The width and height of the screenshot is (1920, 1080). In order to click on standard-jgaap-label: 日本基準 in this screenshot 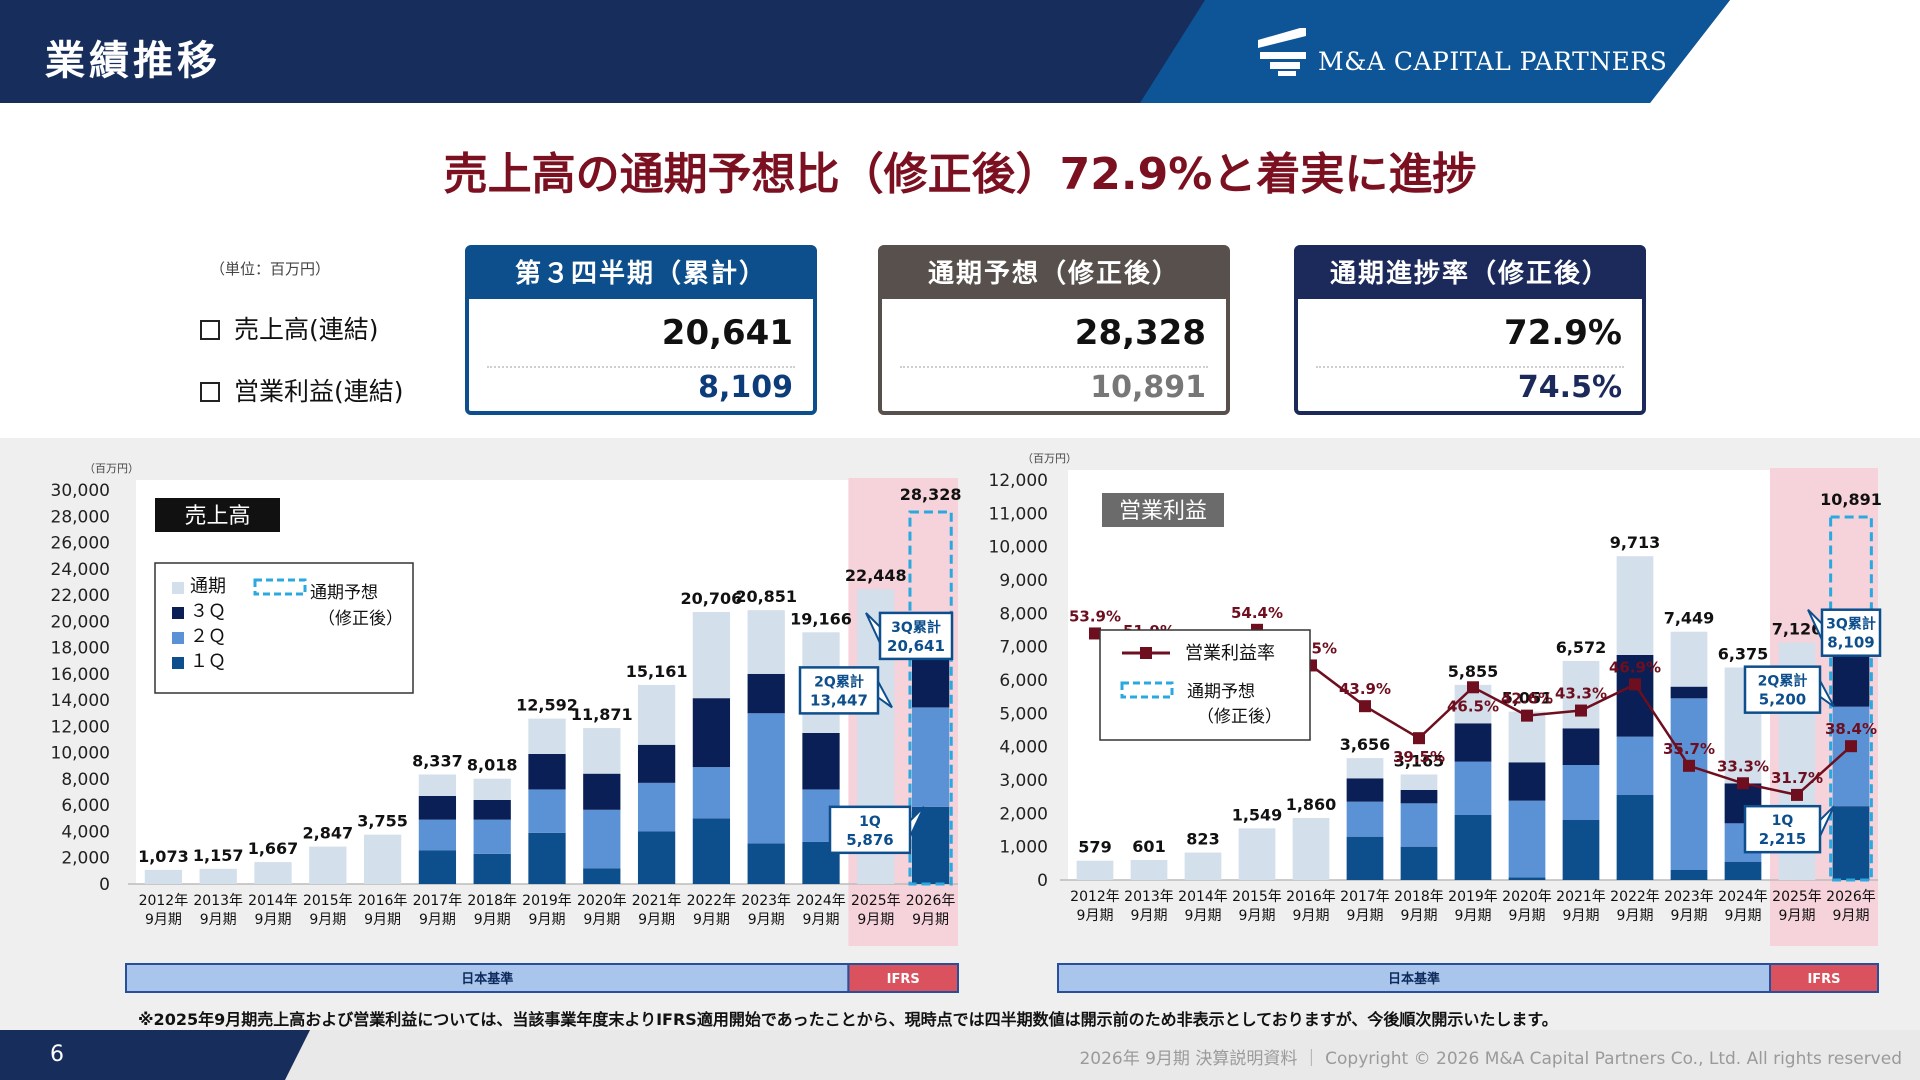, I will do `click(1414, 979)`.